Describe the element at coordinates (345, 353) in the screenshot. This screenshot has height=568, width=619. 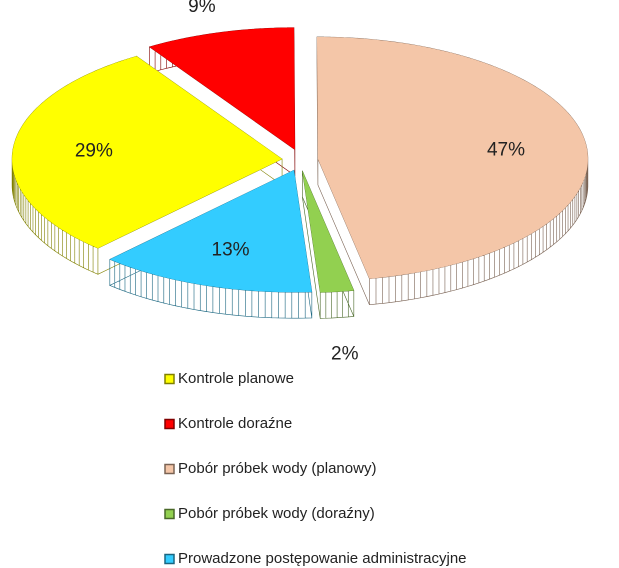
I see `data-label: 2%` at that location.